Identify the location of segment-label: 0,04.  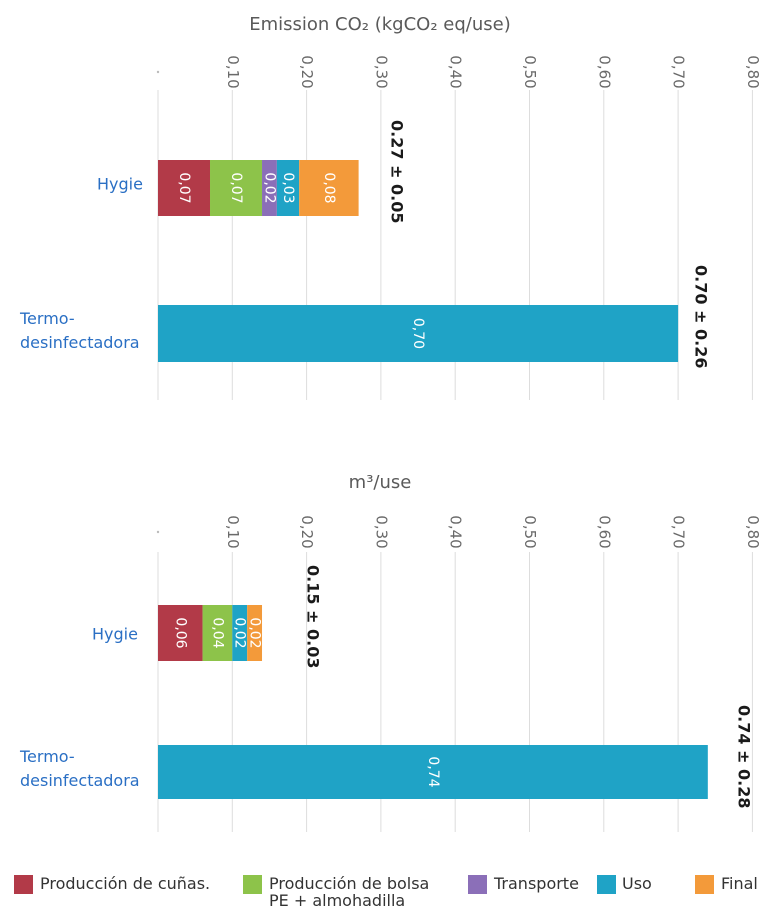
(217, 632).